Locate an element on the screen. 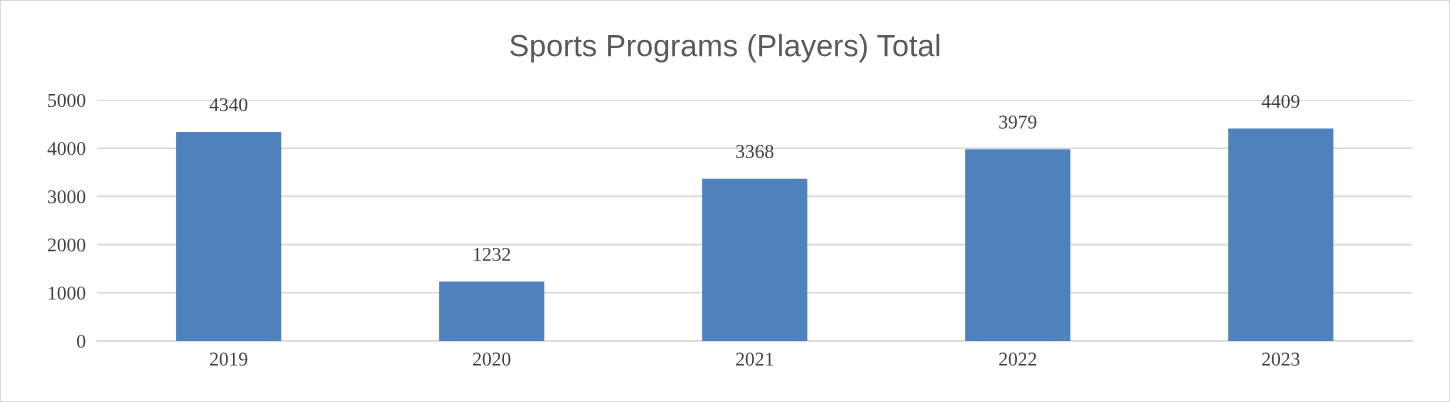 This screenshot has height=402, width=1450. x-tick-label: 2021 is located at coordinates (754, 359).